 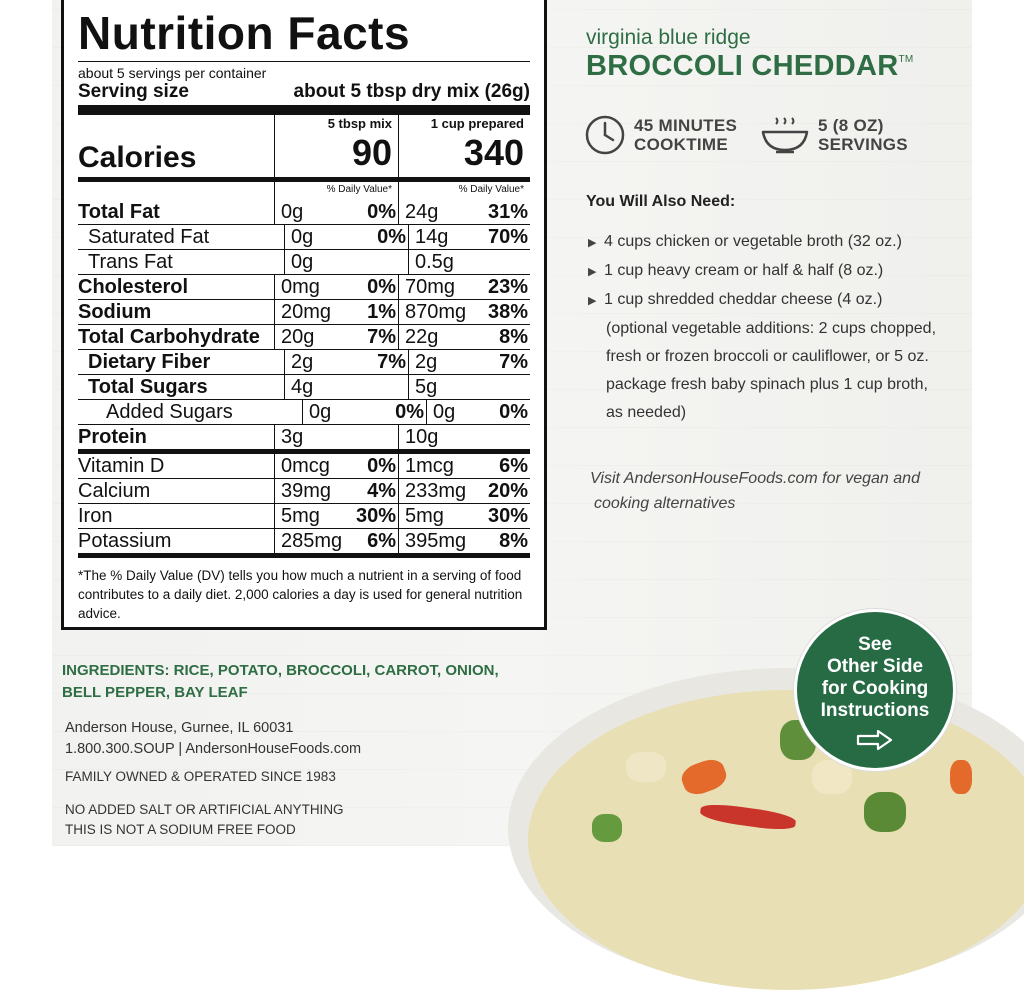 I want to click on prepared-amount: 395mg, so click(x=436, y=540).